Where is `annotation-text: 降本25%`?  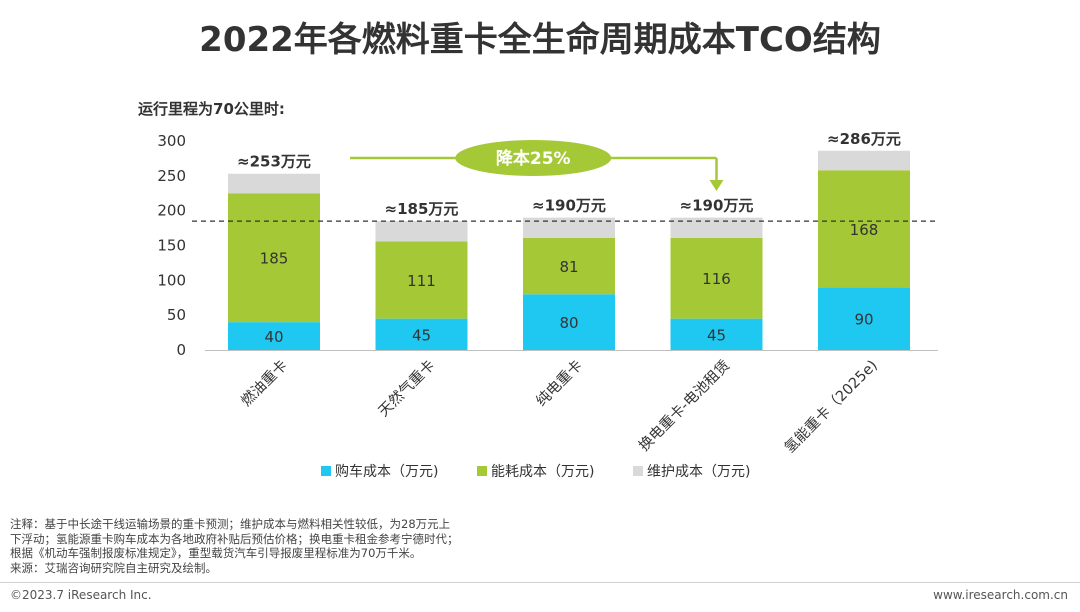 annotation-text: 降本25% is located at coordinates (533, 158).